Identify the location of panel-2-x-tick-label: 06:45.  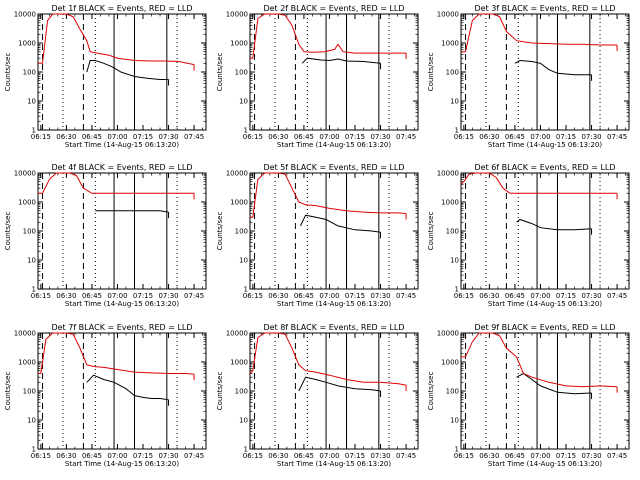
(304, 137).